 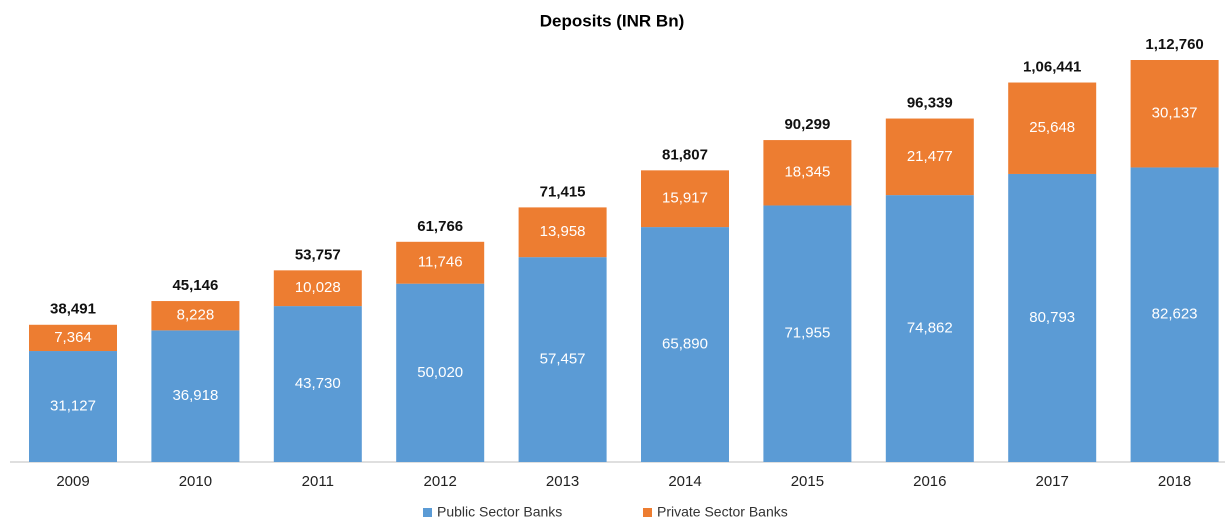 I want to click on x-tick-label: 2009, so click(x=72, y=481).